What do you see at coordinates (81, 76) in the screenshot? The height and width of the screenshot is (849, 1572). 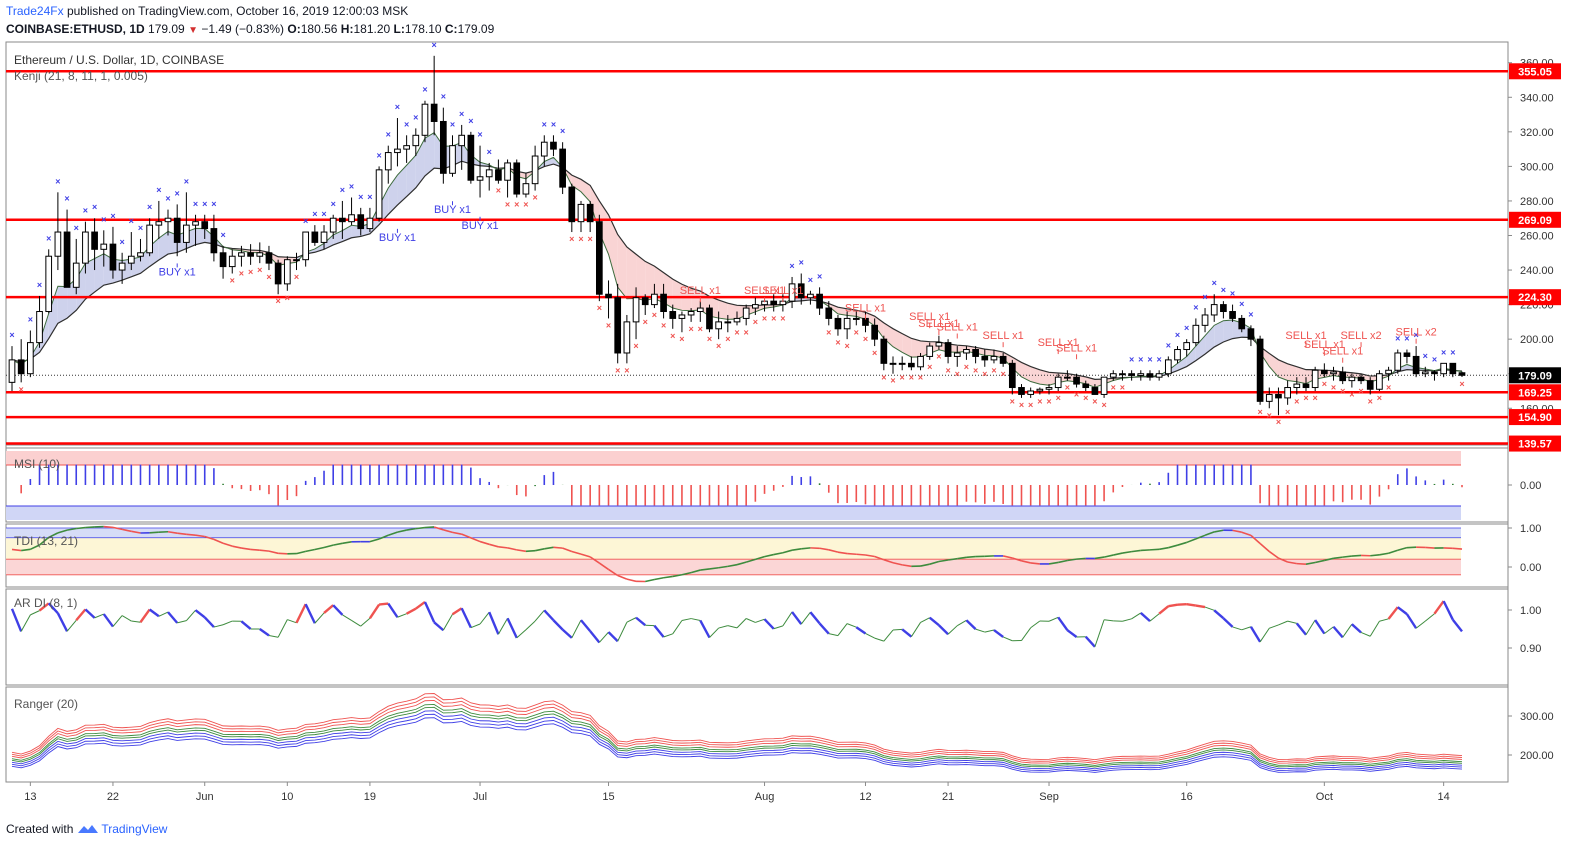 I see `indicator-title-kenji: Kenji (21, 8, 11, 1, 0.005)` at bounding box center [81, 76].